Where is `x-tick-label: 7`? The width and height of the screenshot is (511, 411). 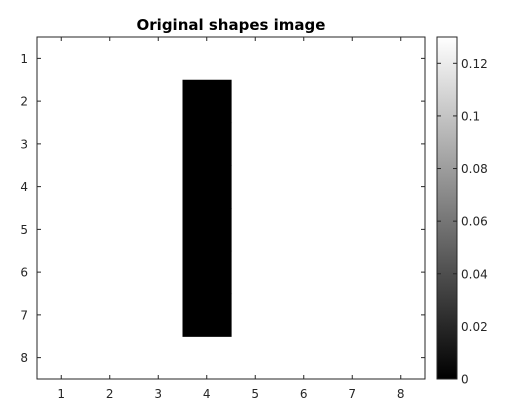 x-tick-label: 7 is located at coordinates (352, 394).